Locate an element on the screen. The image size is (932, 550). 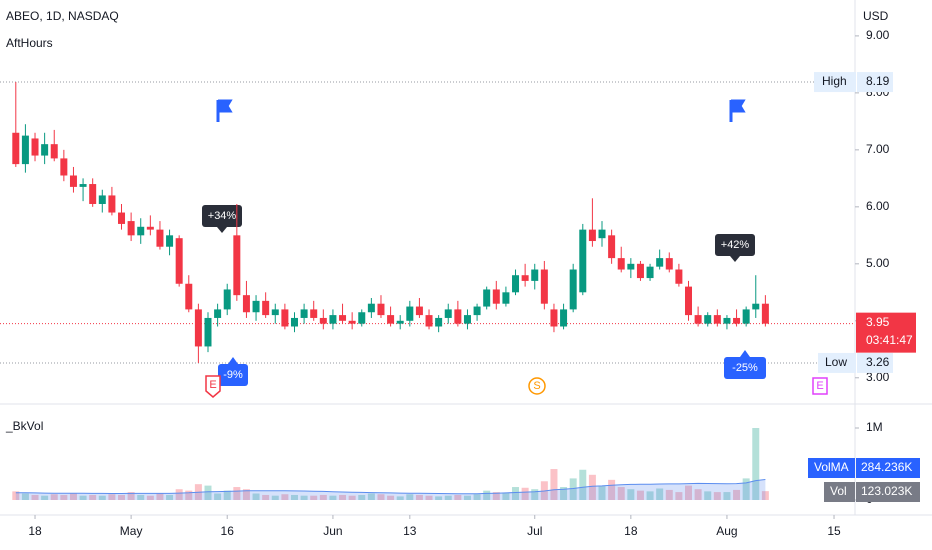
x-tick-label: 16 is located at coordinates (228, 531).